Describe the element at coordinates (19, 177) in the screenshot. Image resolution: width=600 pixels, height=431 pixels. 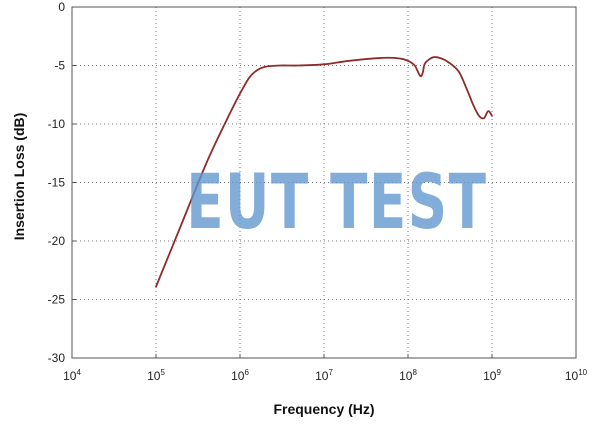
I see `y-axis-title: Insertion Loss (dB)` at that location.